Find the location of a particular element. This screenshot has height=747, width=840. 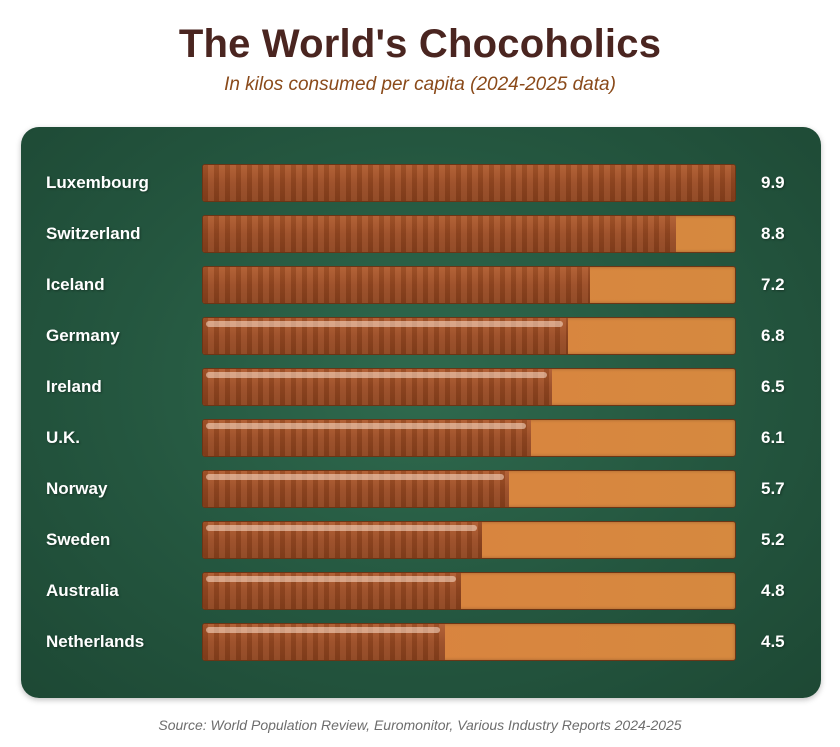

value-label: 8.8 is located at coordinates (773, 233).